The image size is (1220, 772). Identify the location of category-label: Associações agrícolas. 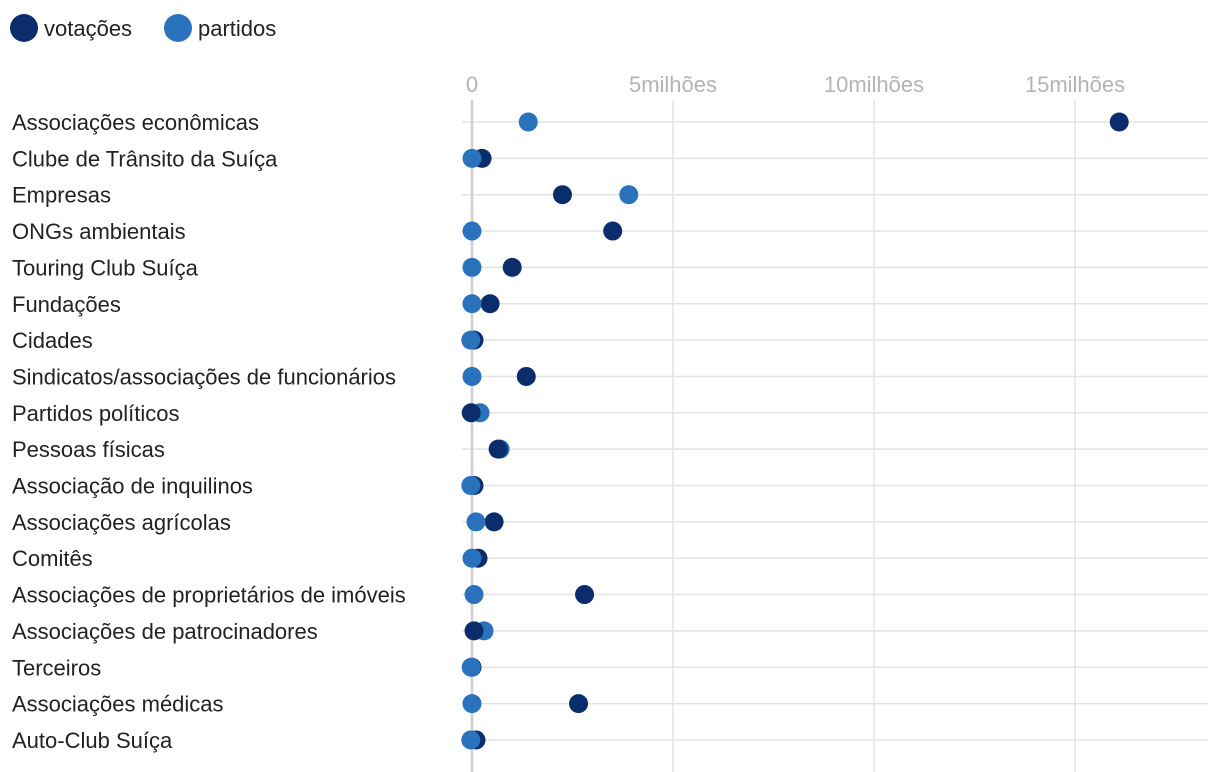
(121, 522).